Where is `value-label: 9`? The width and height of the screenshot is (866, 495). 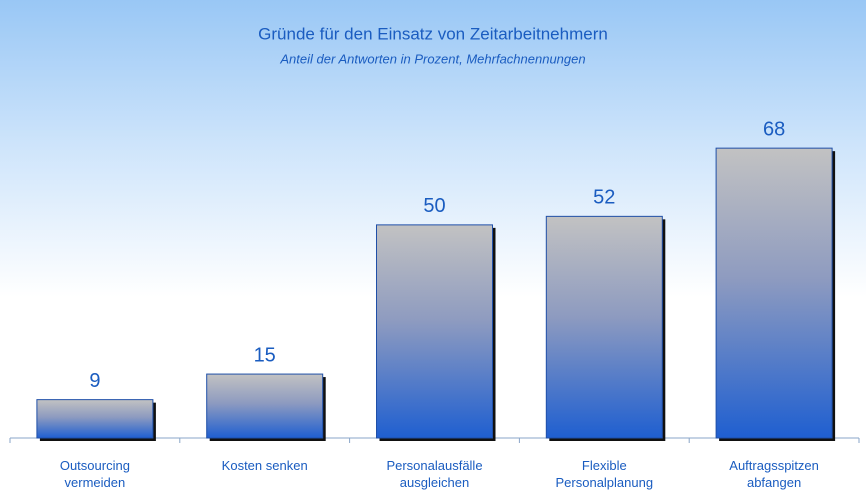
value-label: 9 is located at coordinates (94, 381).